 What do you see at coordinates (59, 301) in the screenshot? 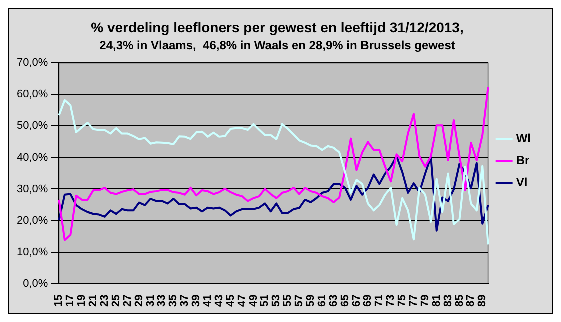
I see `x-tick-label: 15` at bounding box center [59, 301].